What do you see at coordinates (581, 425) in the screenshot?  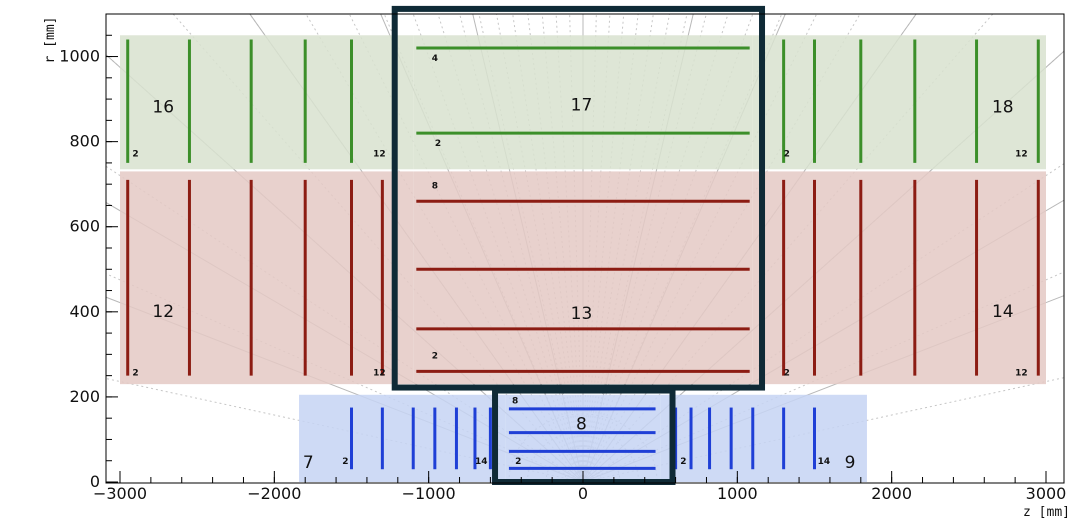 I see `volume-label-8: 8` at bounding box center [581, 425].